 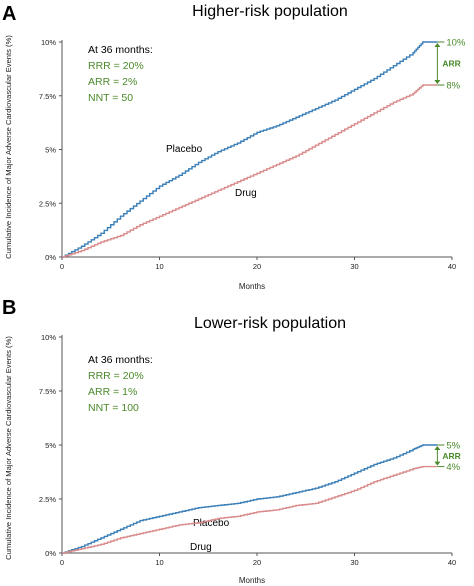 I want to click on stat-nnt: NNT = 50, so click(x=110, y=98).